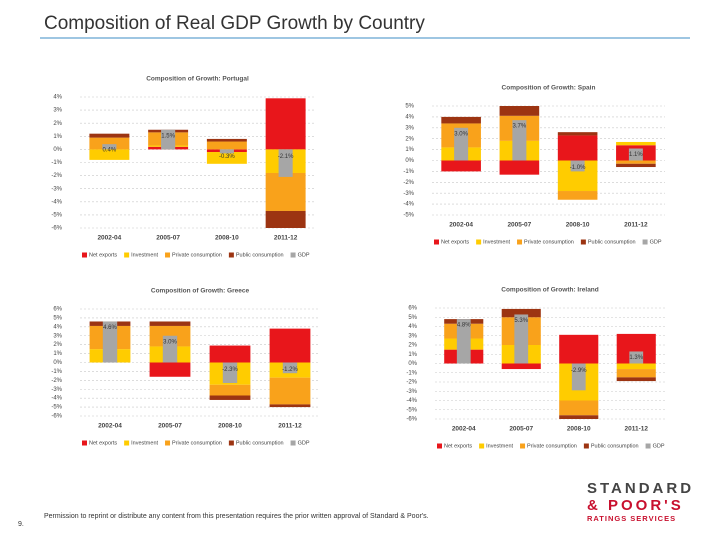 This screenshot has height=545, width=720. What do you see at coordinates (550, 290) in the screenshot?
I see `chart-title: Composition of Growth: Ireland` at bounding box center [550, 290].